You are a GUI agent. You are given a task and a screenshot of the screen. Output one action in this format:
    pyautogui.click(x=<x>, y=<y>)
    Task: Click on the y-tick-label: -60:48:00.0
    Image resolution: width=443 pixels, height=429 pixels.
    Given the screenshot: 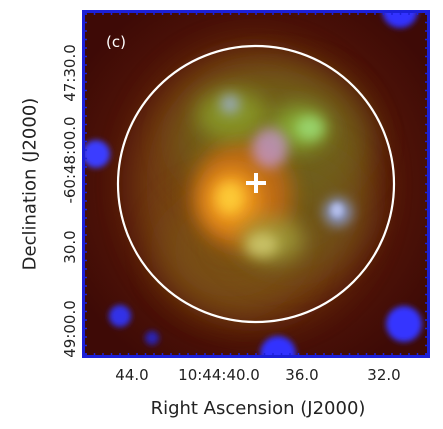 What is the action you would take?
    pyautogui.click(x=70, y=160)
    